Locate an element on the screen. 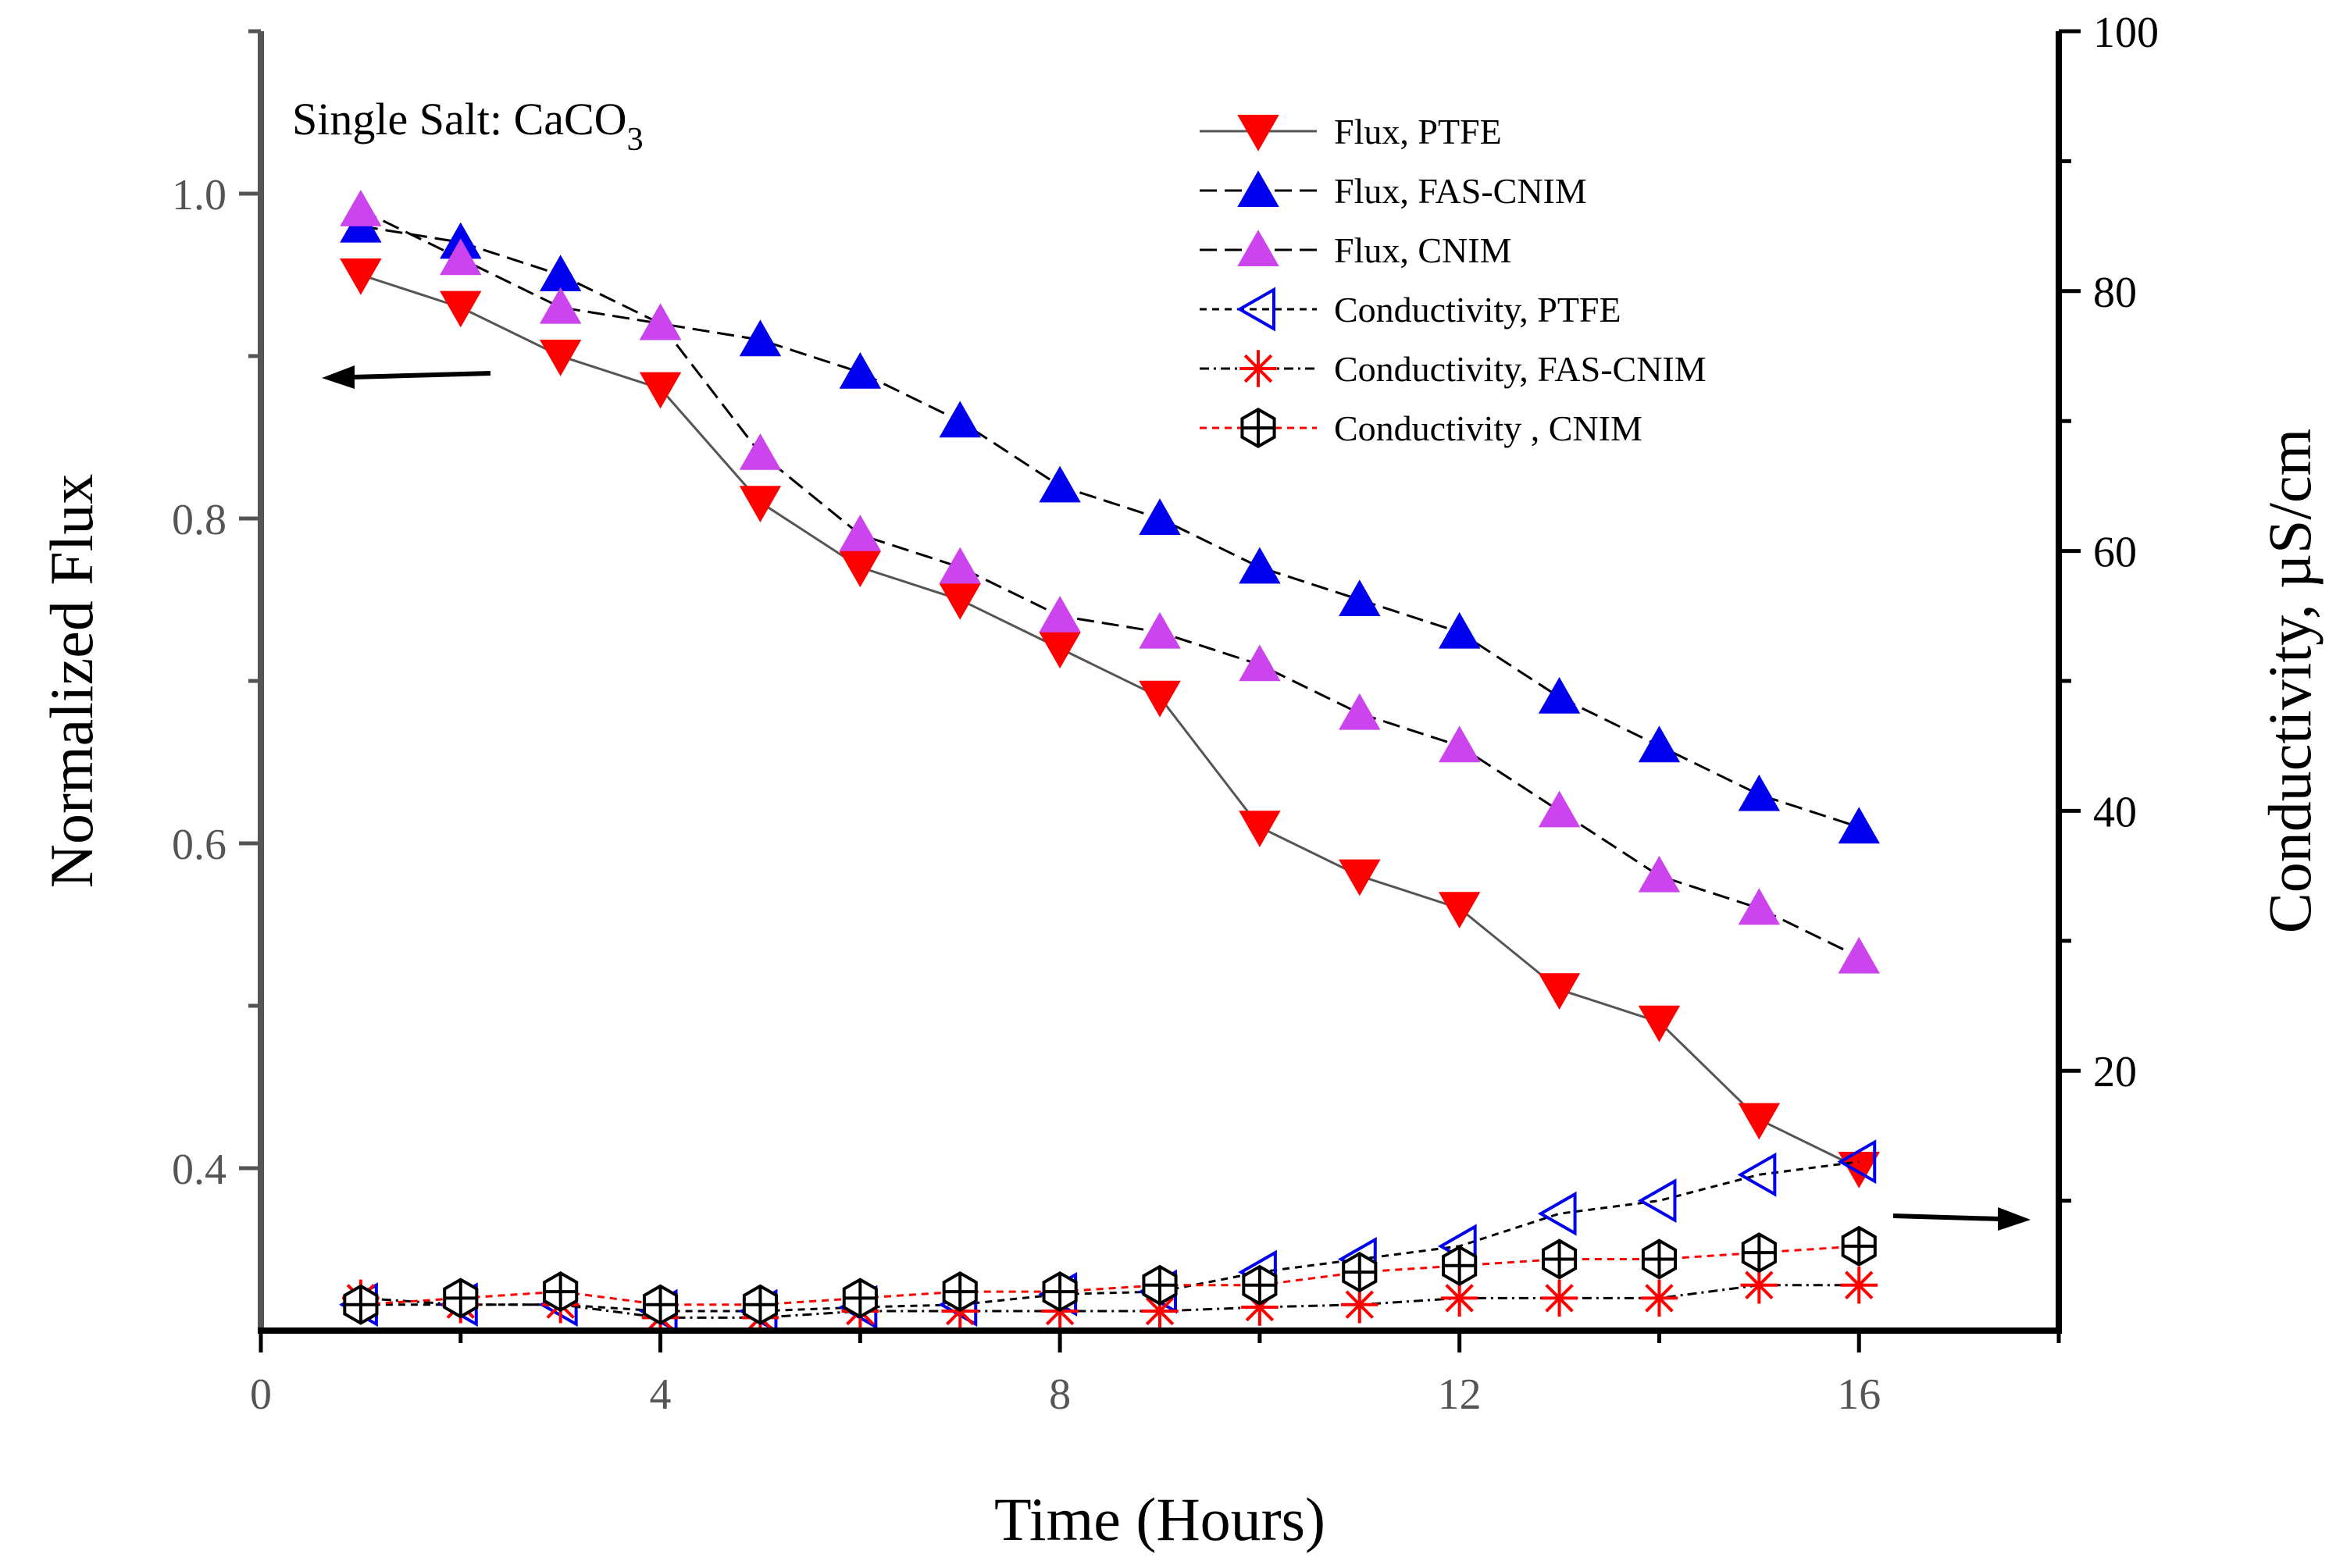  legend-label: Conductivity , CNIM is located at coordinates (1488, 428).